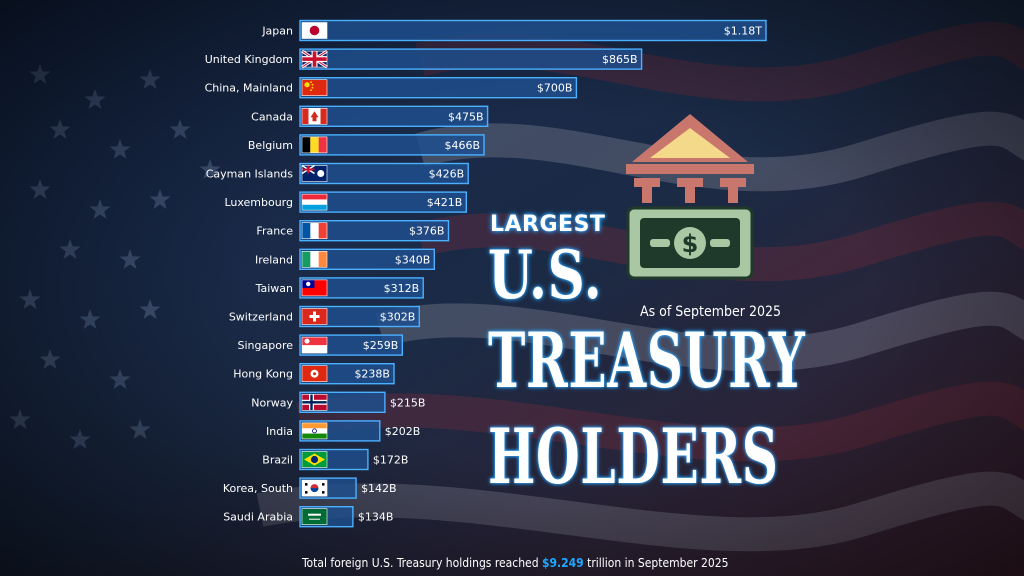 The width and height of the screenshot is (1024, 576). What do you see at coordinates (466, 116) in the screenshot?
I see `value-label: $475B` at bounding box center [466, 116].